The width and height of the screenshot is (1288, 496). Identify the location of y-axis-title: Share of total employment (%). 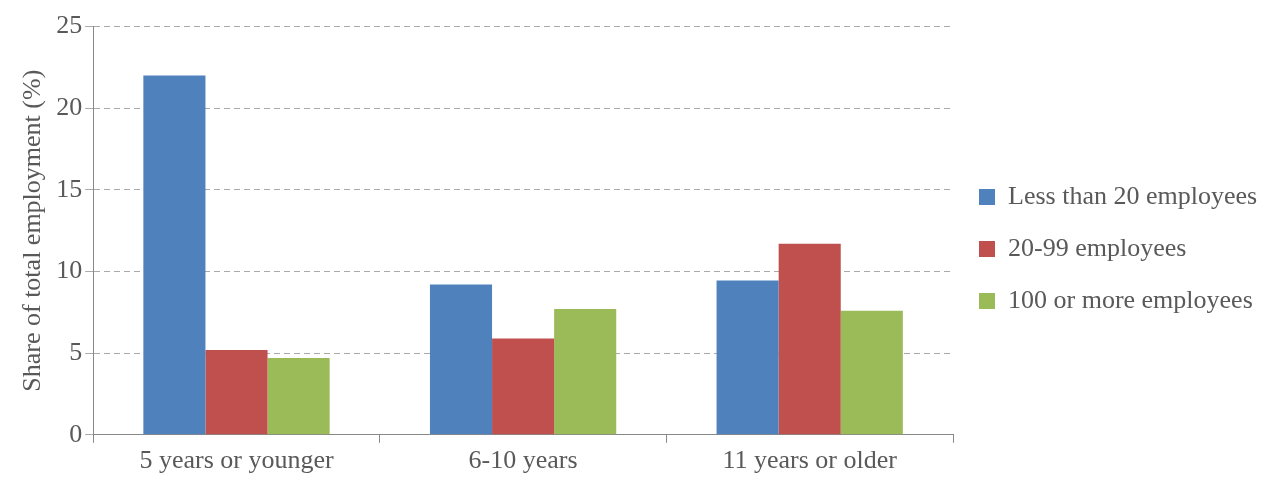
(32, 230).